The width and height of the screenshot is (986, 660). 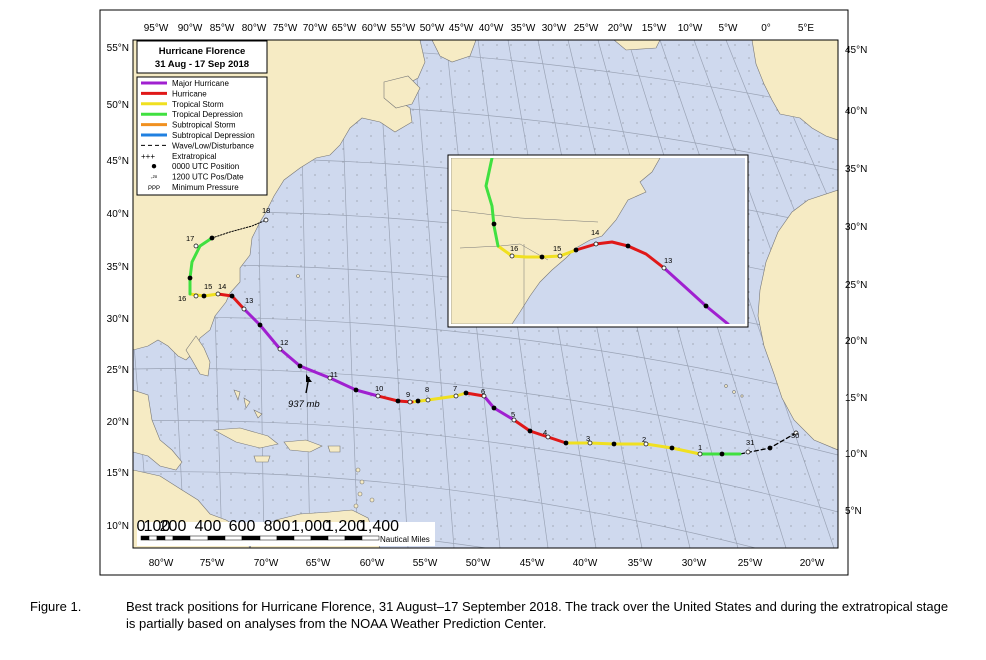 I want to click on top-tick-label: 50°W, so click(x=432, y=28).